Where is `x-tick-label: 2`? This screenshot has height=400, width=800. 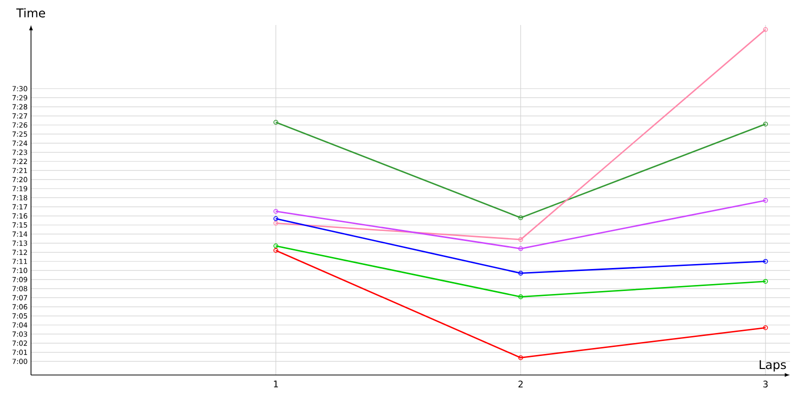
x-tick-label: 2 is located at coordinates (520, 384).